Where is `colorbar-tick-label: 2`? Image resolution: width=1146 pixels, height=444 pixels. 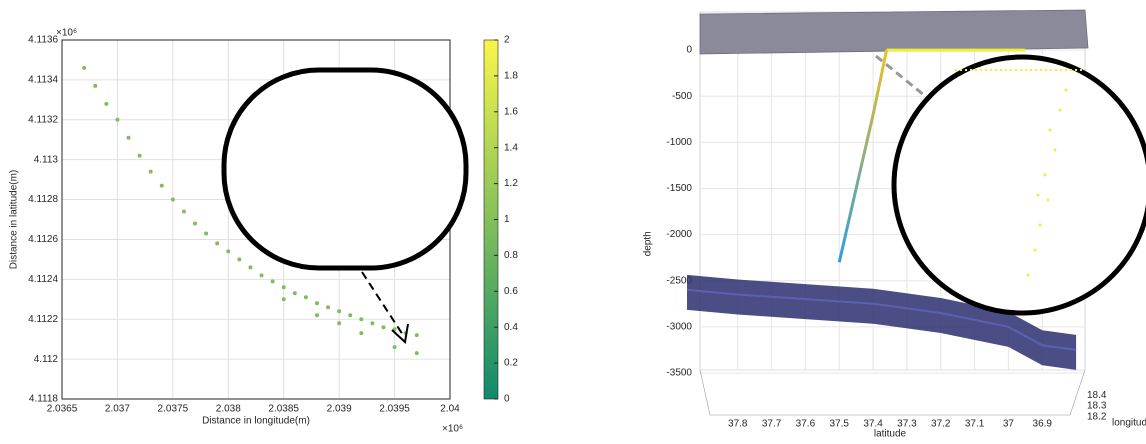 colorbar-tick-label: 2 is located at coordinates (507, 40).